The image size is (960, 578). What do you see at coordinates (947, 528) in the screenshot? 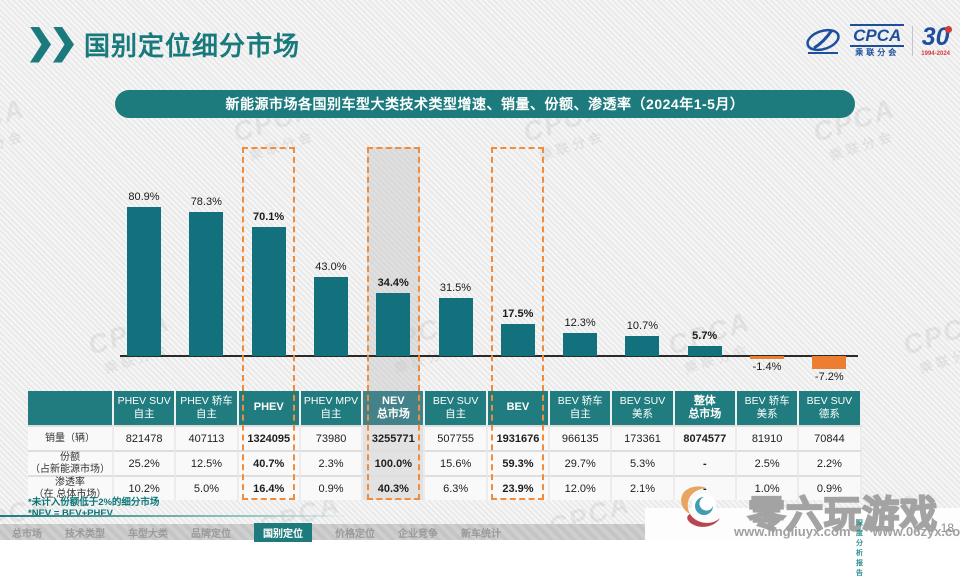
I see `page-number: 18` at bounding box center [947, 528].